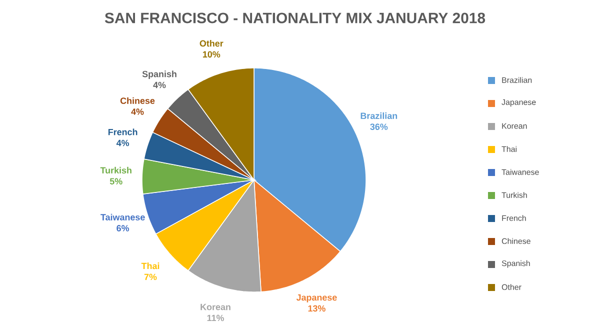 The height and width of the screenshot is (336, 591). I want to click on slice-label: Korean, so click(215, 307).